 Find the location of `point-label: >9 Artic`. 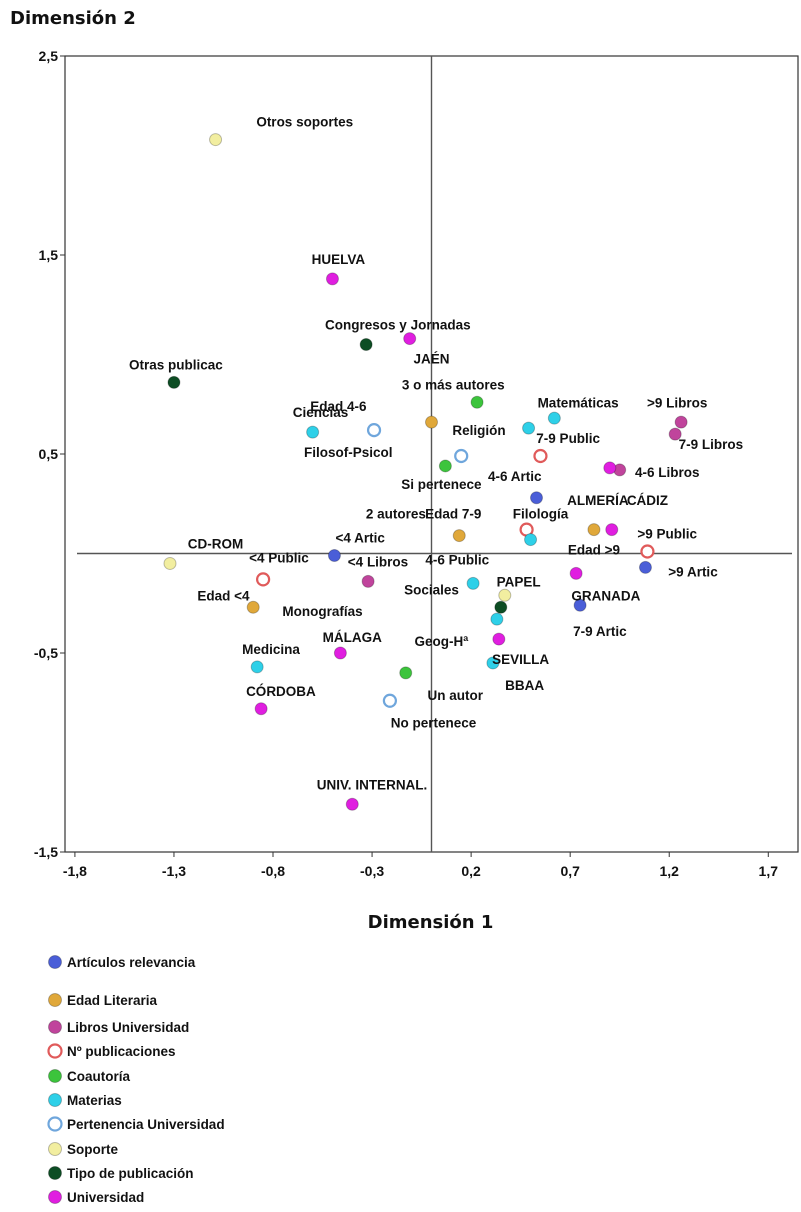

point-label: >9 Artic is located at coordinates (693, 571).